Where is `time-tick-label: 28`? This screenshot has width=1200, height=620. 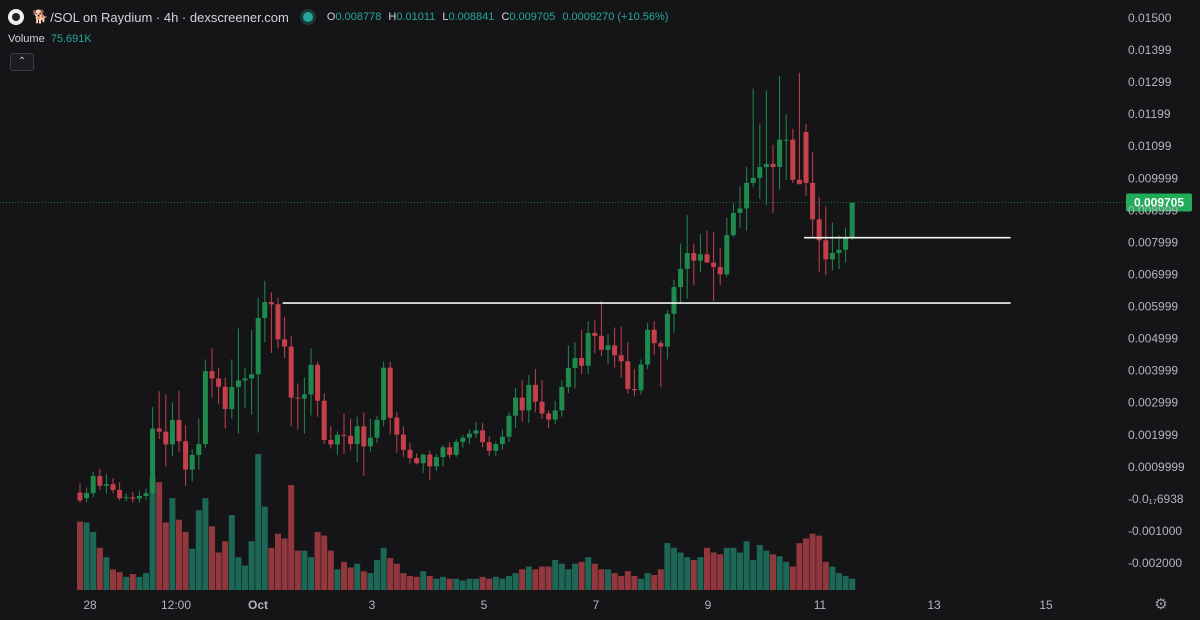
time-tick-label: 28 is located at coordinates (90, 605).